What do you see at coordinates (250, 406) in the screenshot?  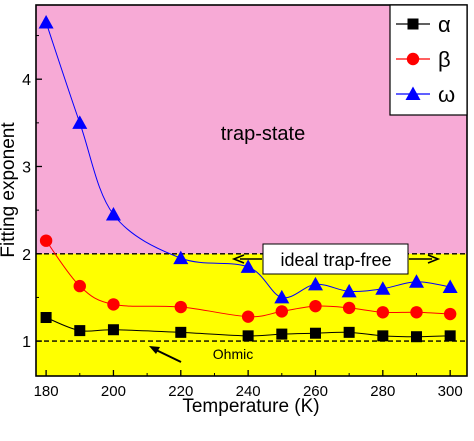 I see `x-axis-label: Temperature (K)` at bounding box center [250, 406].